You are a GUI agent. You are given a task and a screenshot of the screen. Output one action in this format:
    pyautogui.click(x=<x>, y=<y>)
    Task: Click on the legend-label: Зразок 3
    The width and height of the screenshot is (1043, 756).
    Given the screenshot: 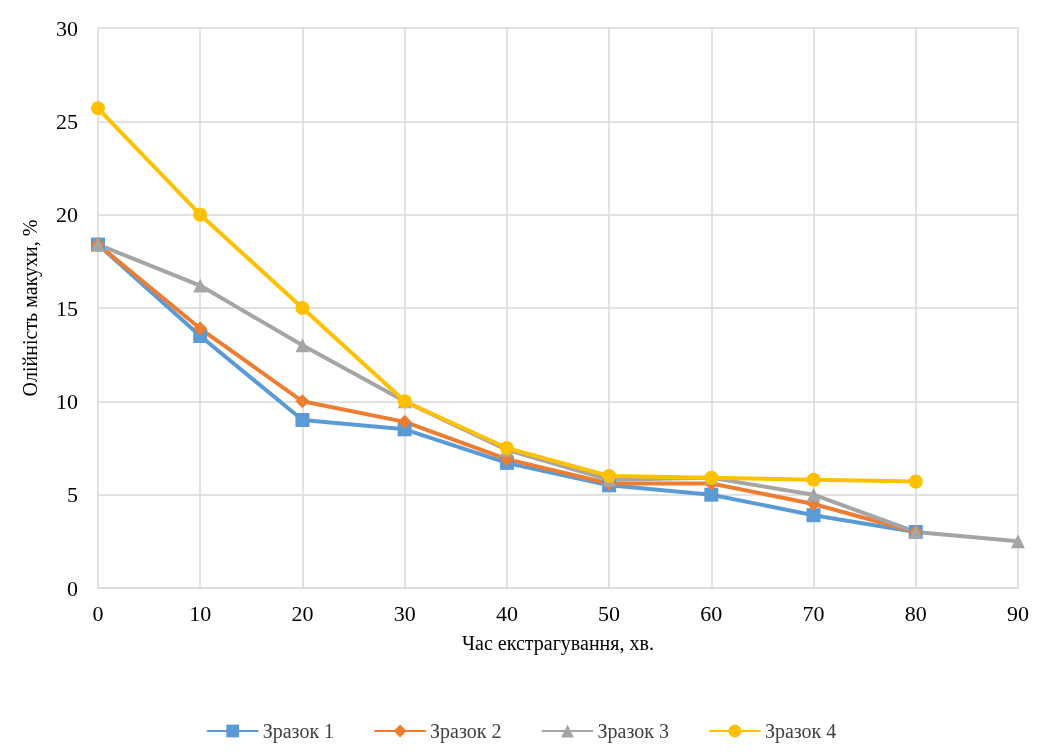 What is the action you would take?
    pyautogui.click(x=633, y=731)
    